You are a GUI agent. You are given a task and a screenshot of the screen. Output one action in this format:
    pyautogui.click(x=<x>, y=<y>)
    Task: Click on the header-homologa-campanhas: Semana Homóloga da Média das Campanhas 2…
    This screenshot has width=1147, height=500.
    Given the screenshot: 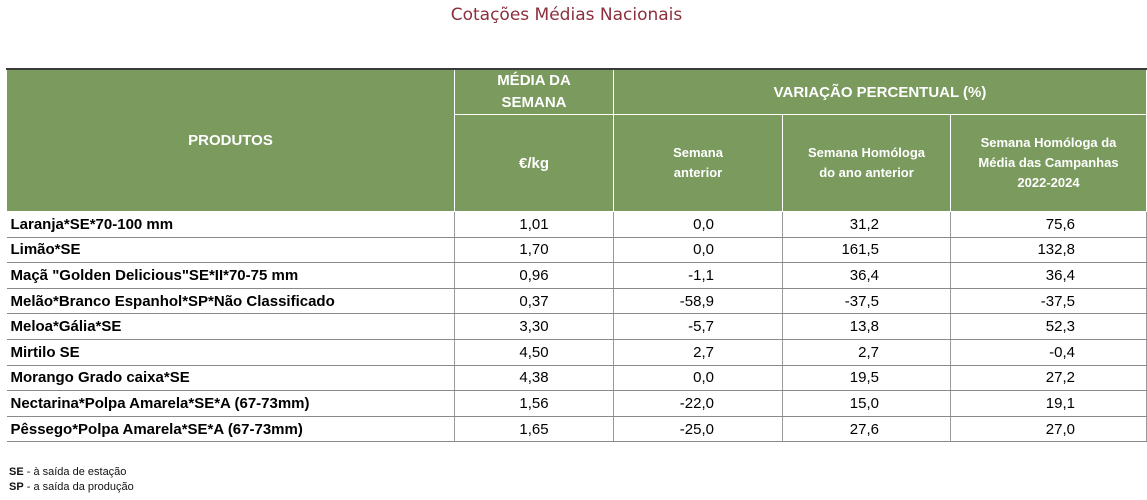 What is the action you would take?
    pyautogui.click(x=1048, y=163)
    